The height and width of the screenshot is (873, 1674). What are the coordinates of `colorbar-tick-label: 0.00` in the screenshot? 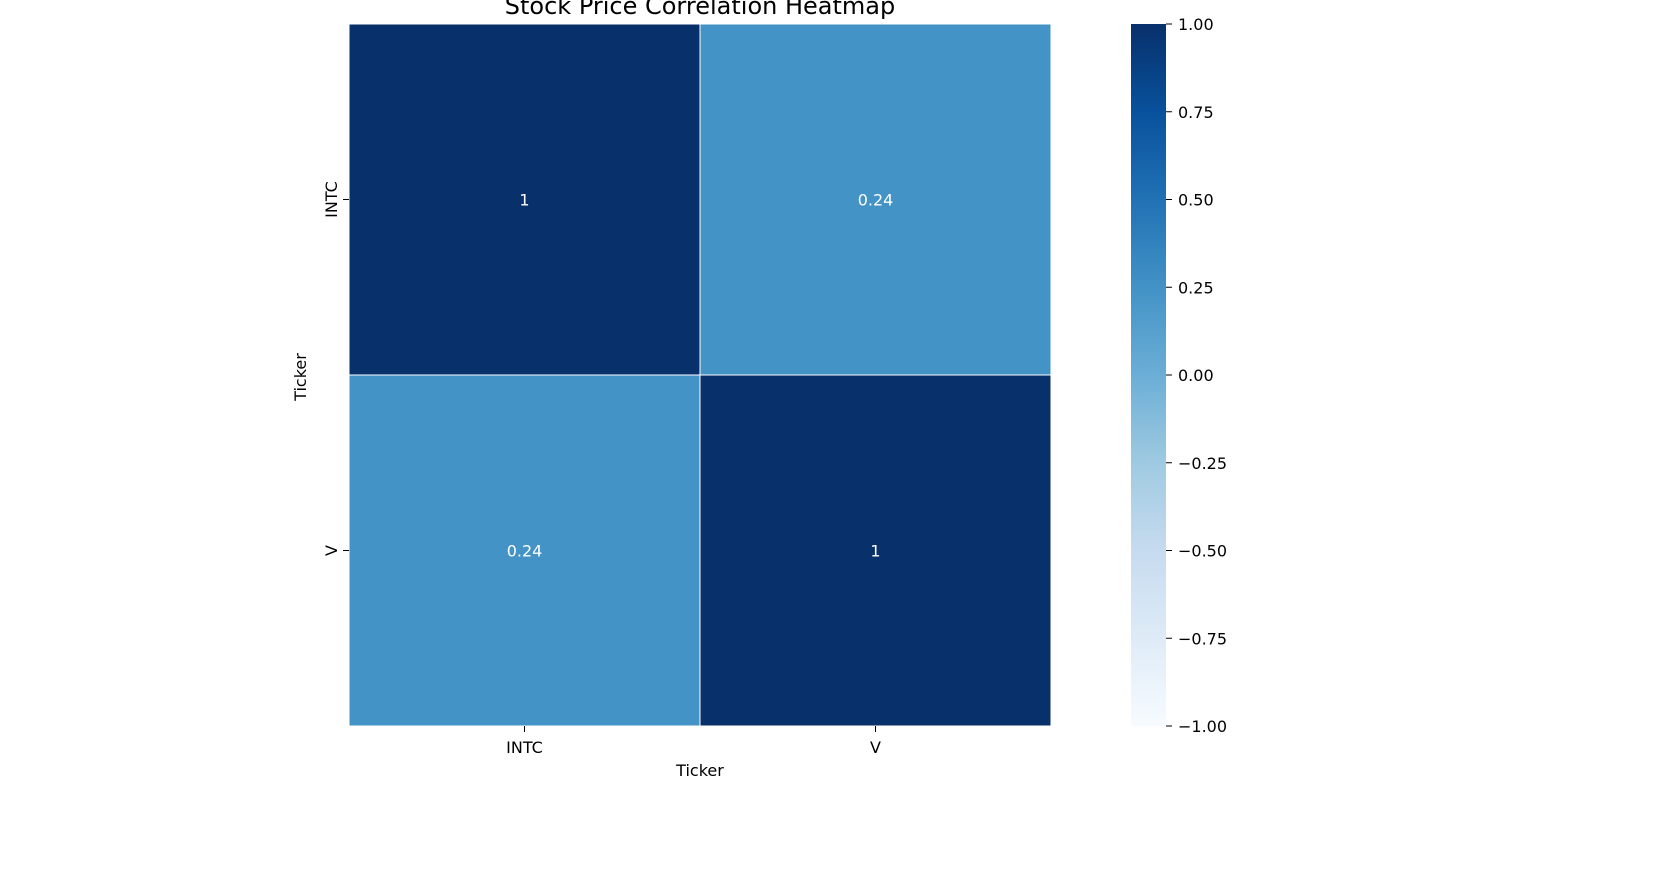 It's located at (1196, 375).